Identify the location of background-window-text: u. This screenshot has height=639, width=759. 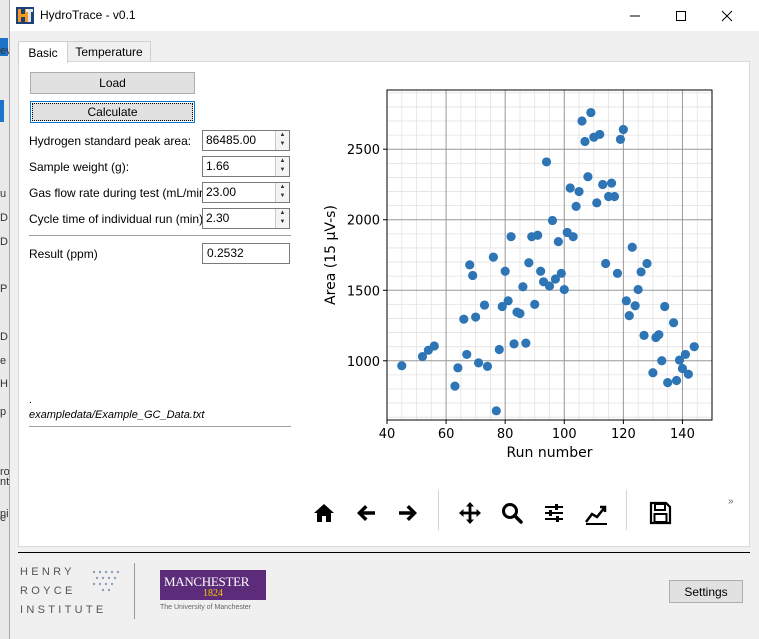
(3, 194).